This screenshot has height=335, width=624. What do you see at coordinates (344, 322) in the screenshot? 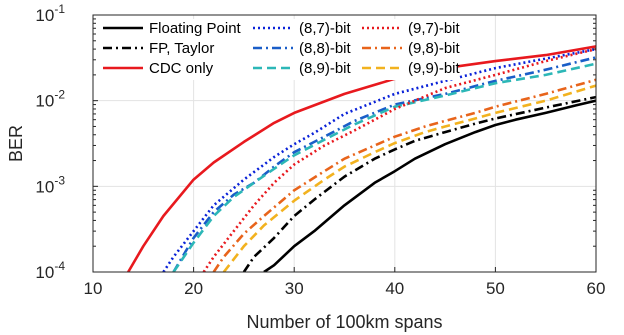
I see `x-axis-title: Number of 100km spans` at bounding box center [344, 322].